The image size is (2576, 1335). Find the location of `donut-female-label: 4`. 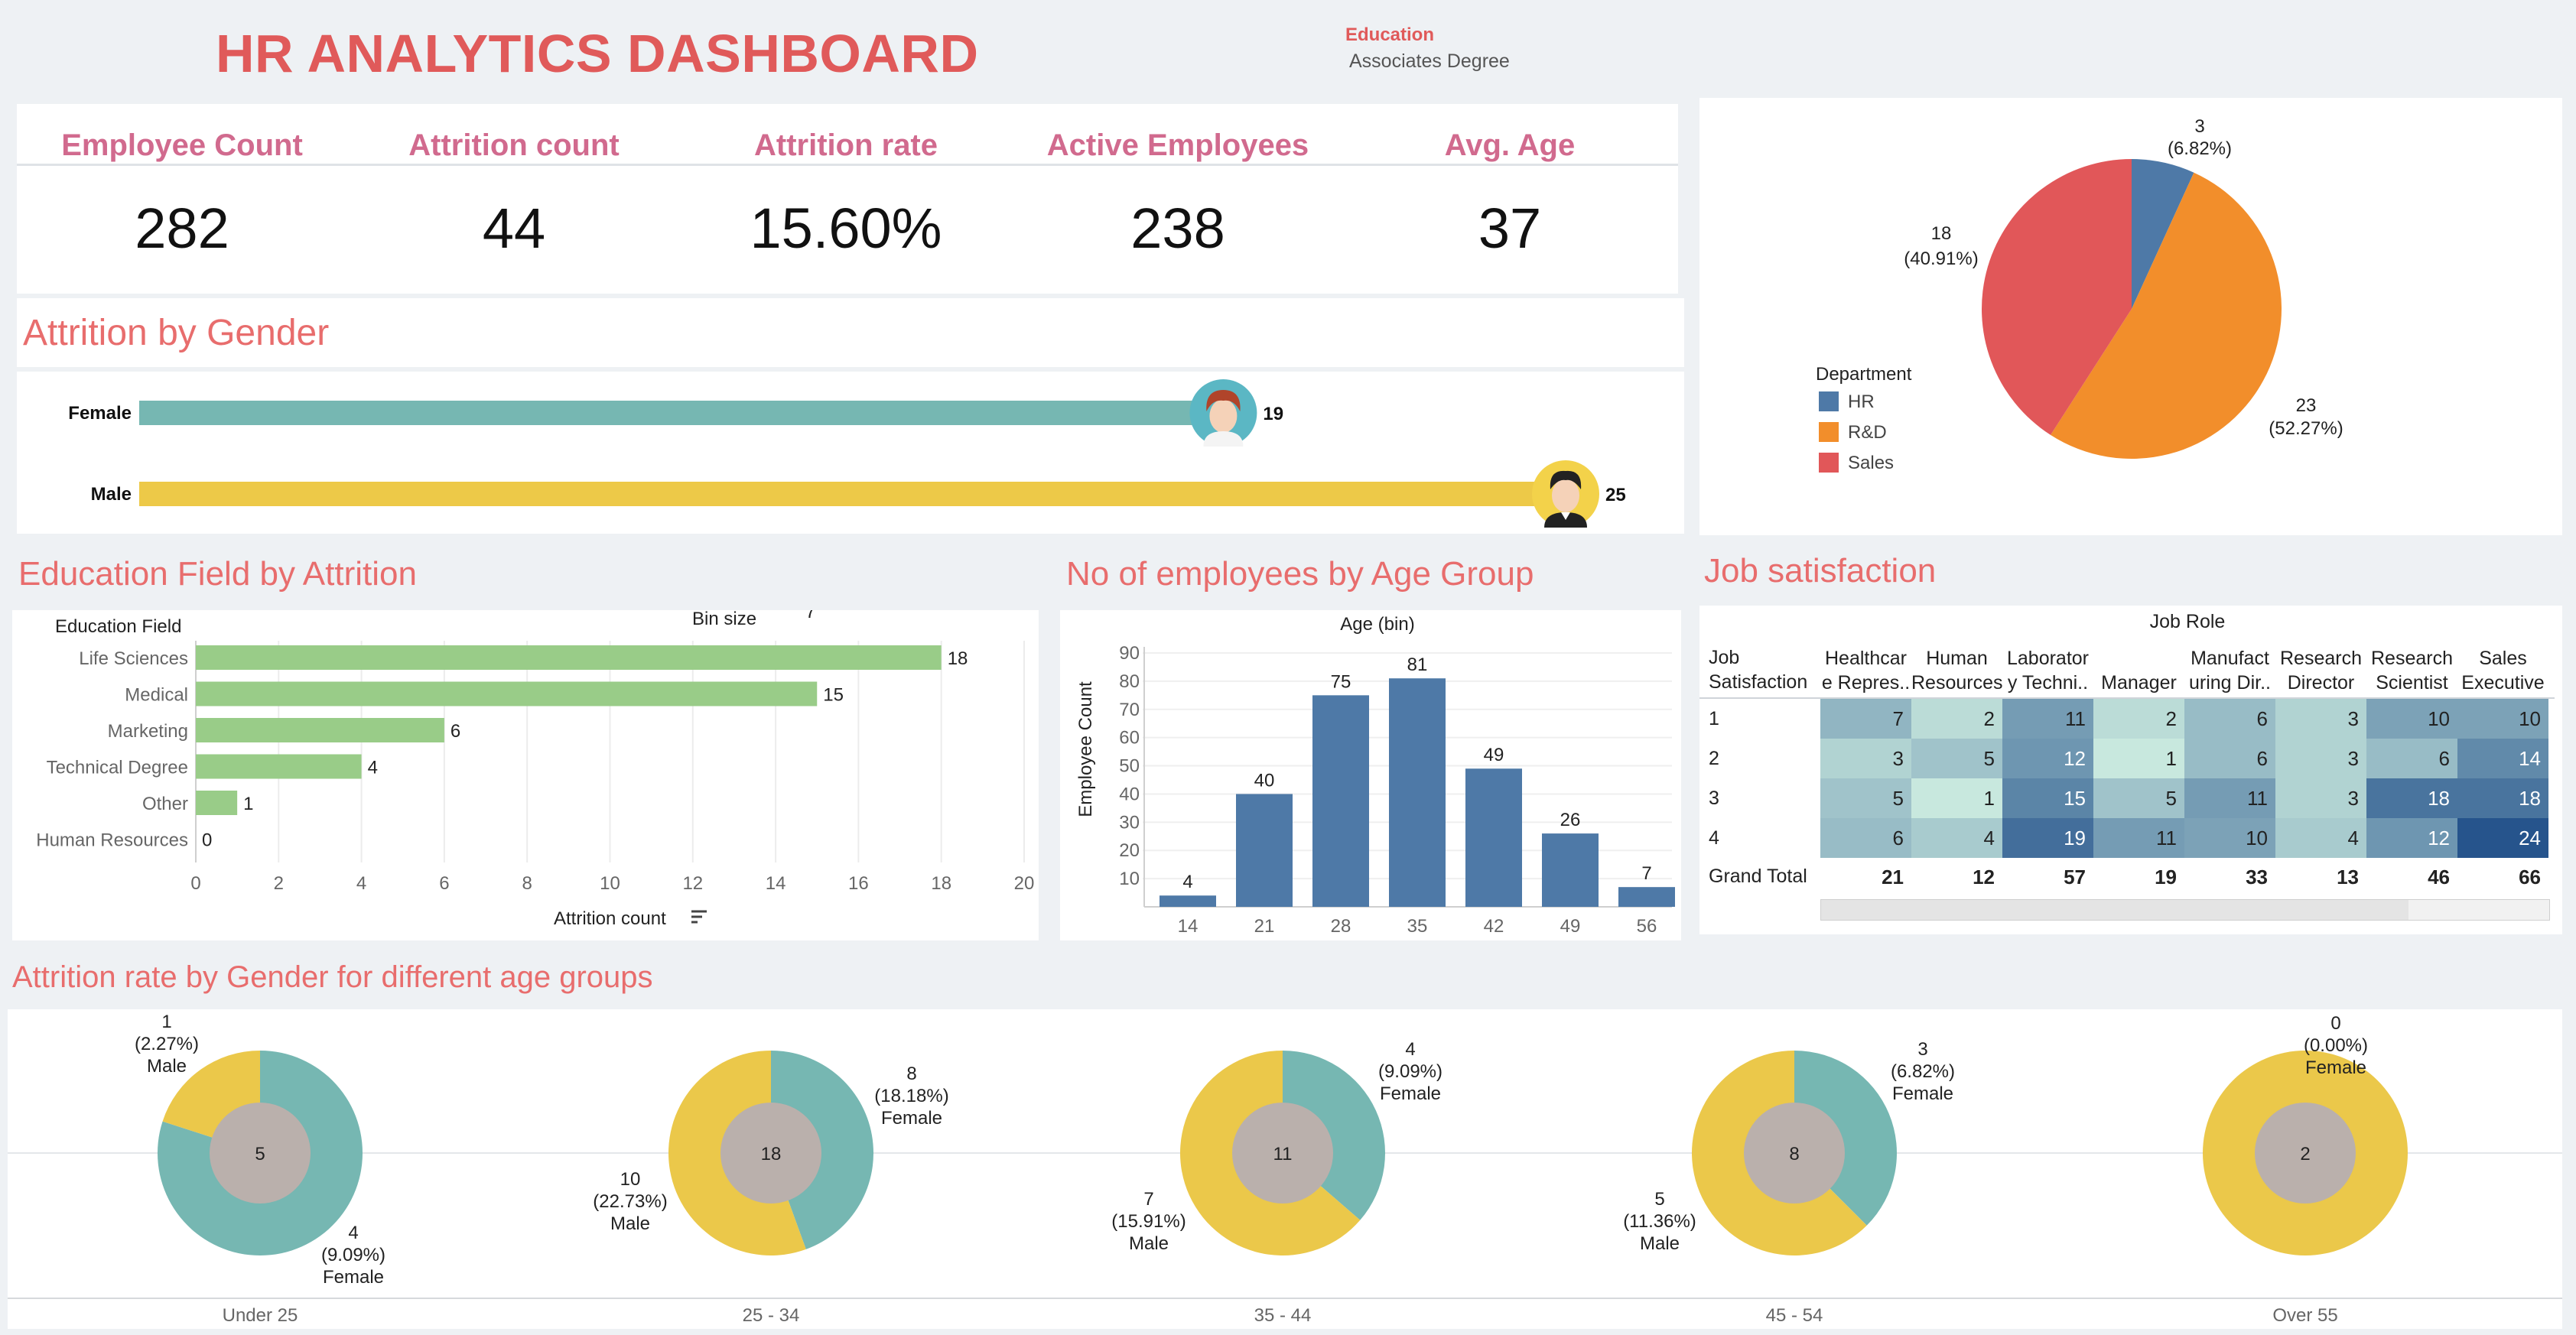

donut-female-label: 4 is located at coordinates (353, 1233).